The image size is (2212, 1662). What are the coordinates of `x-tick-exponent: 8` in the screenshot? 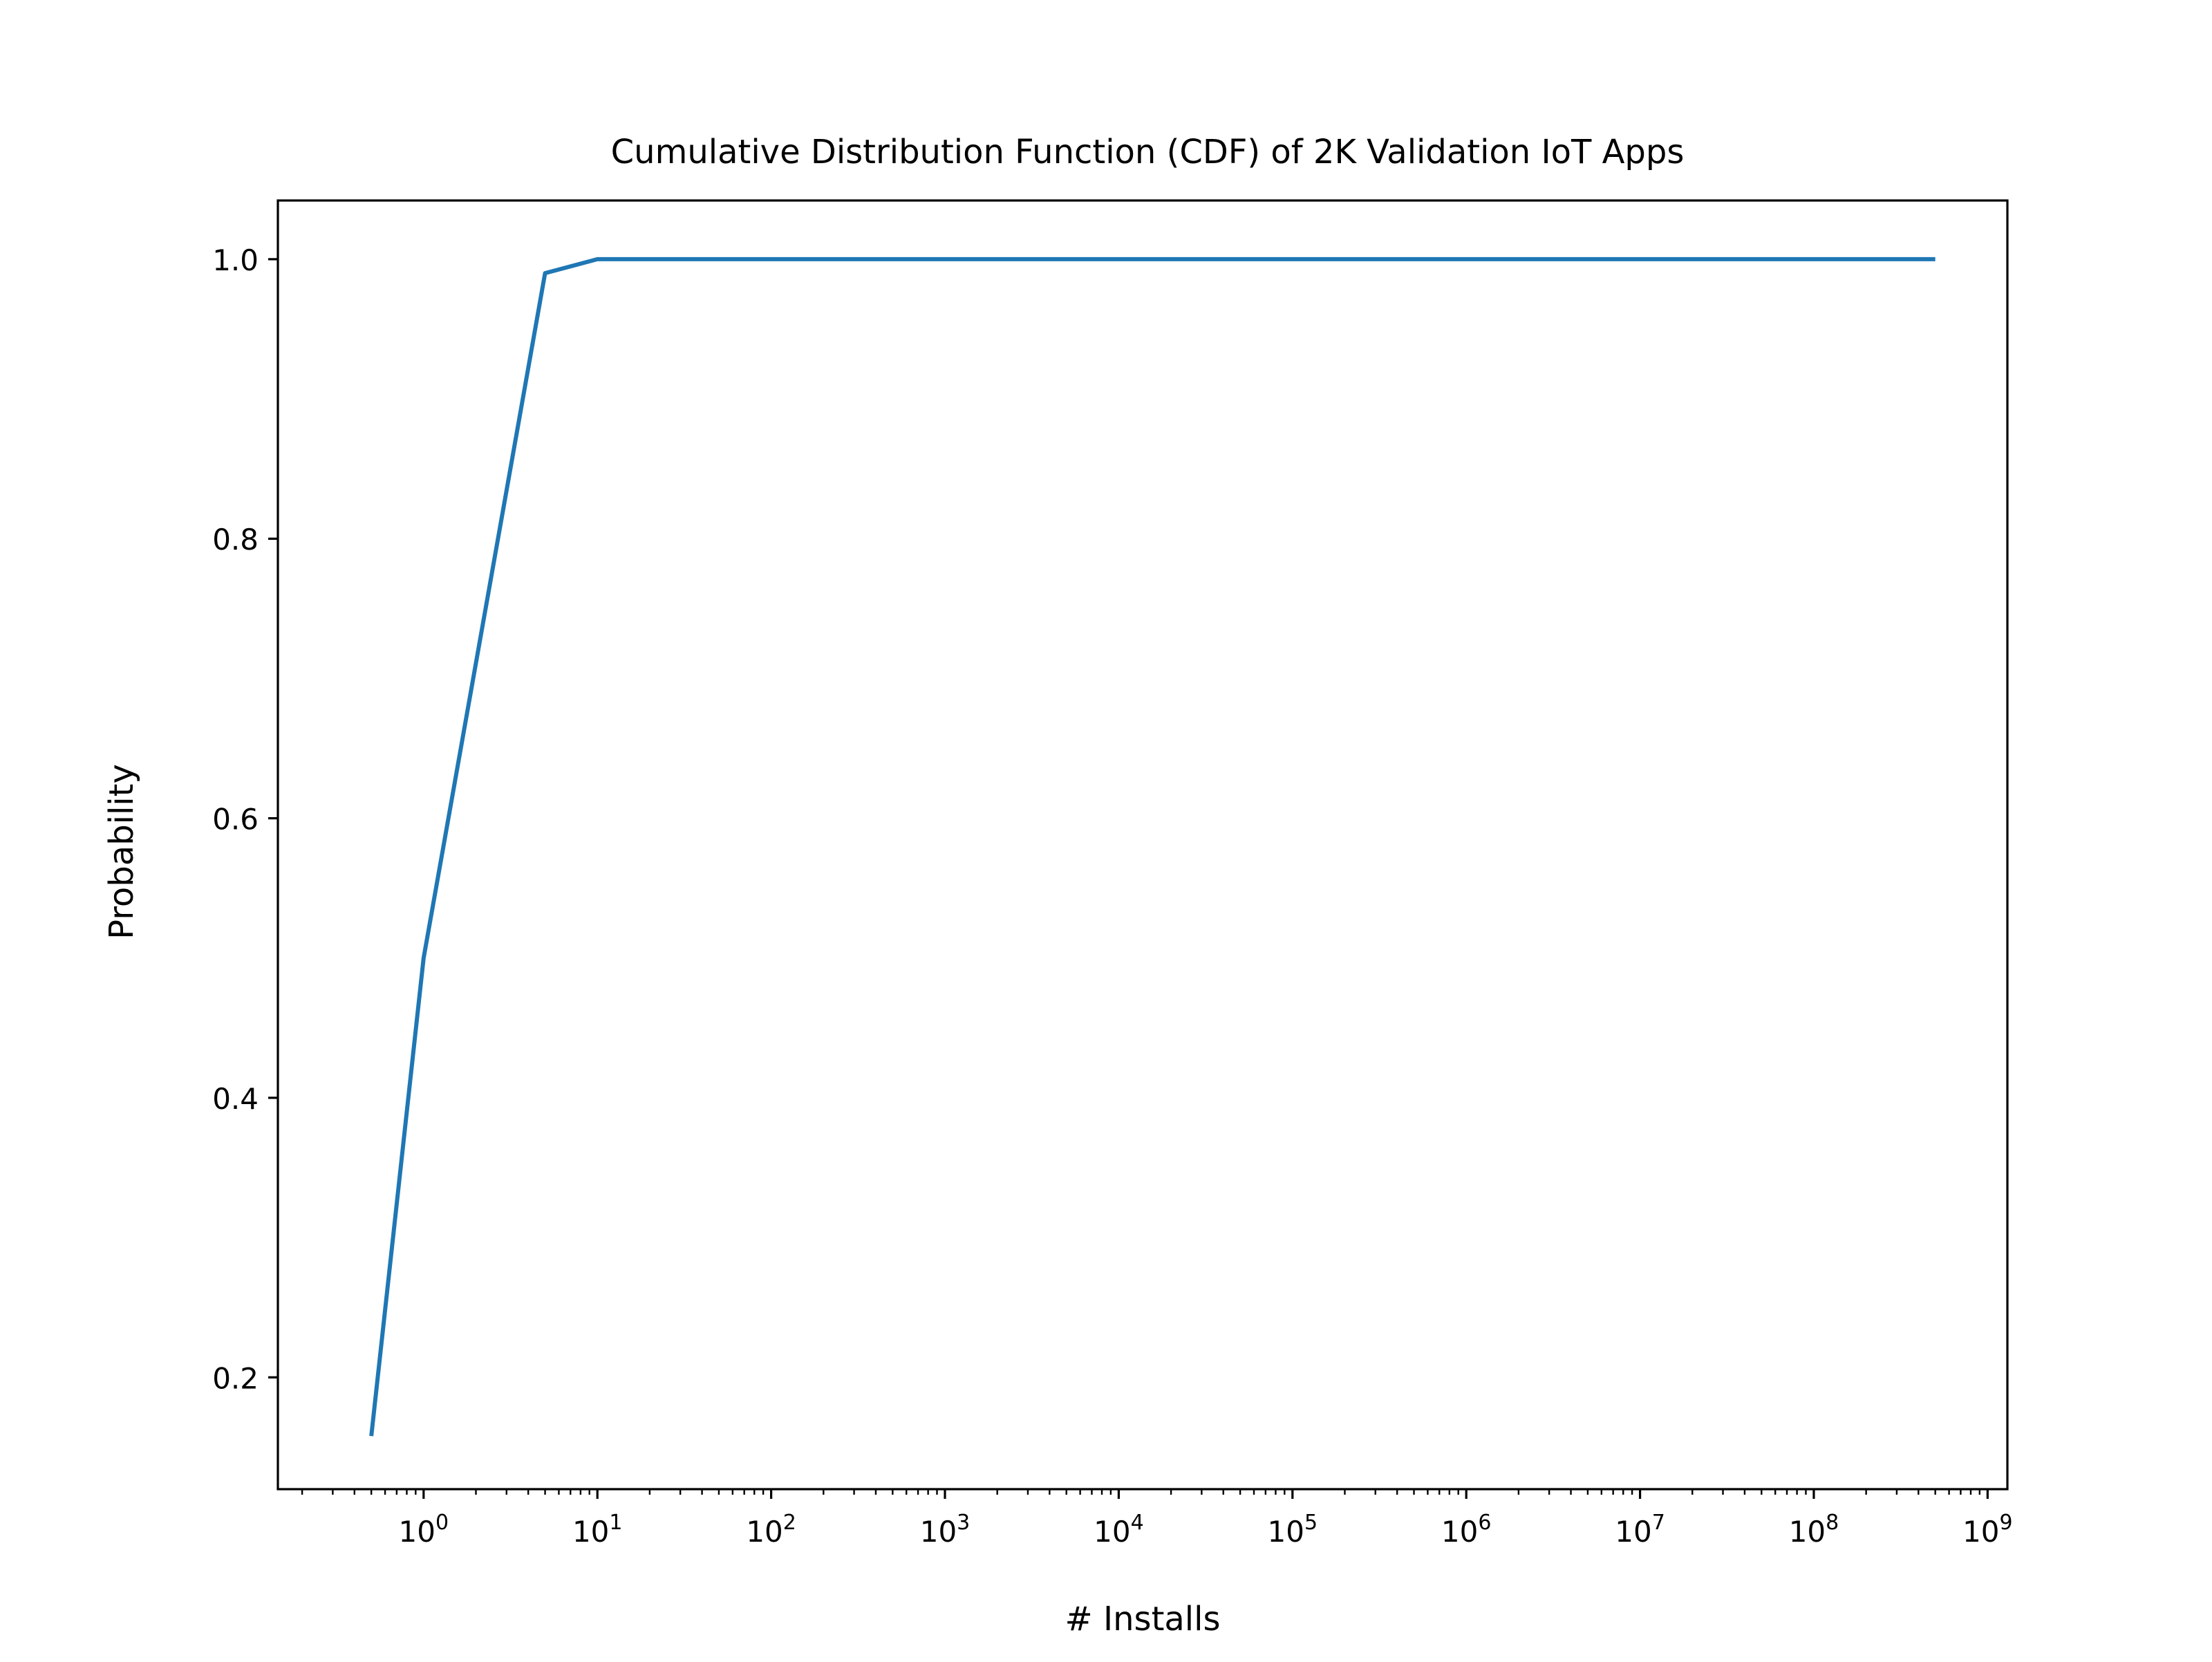 It's located at (1832, 1523).